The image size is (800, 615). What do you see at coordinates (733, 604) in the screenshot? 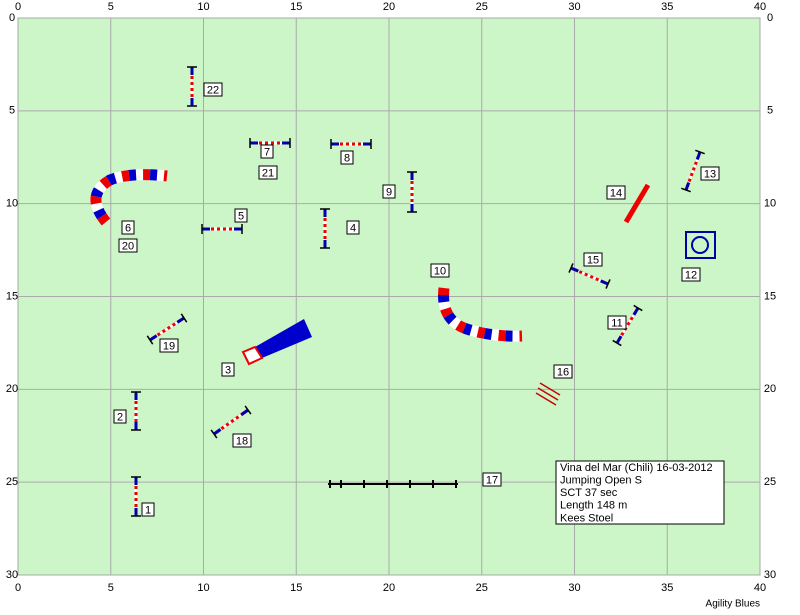
I see `footer: Agility Blues` at bounding box center [733, 604].